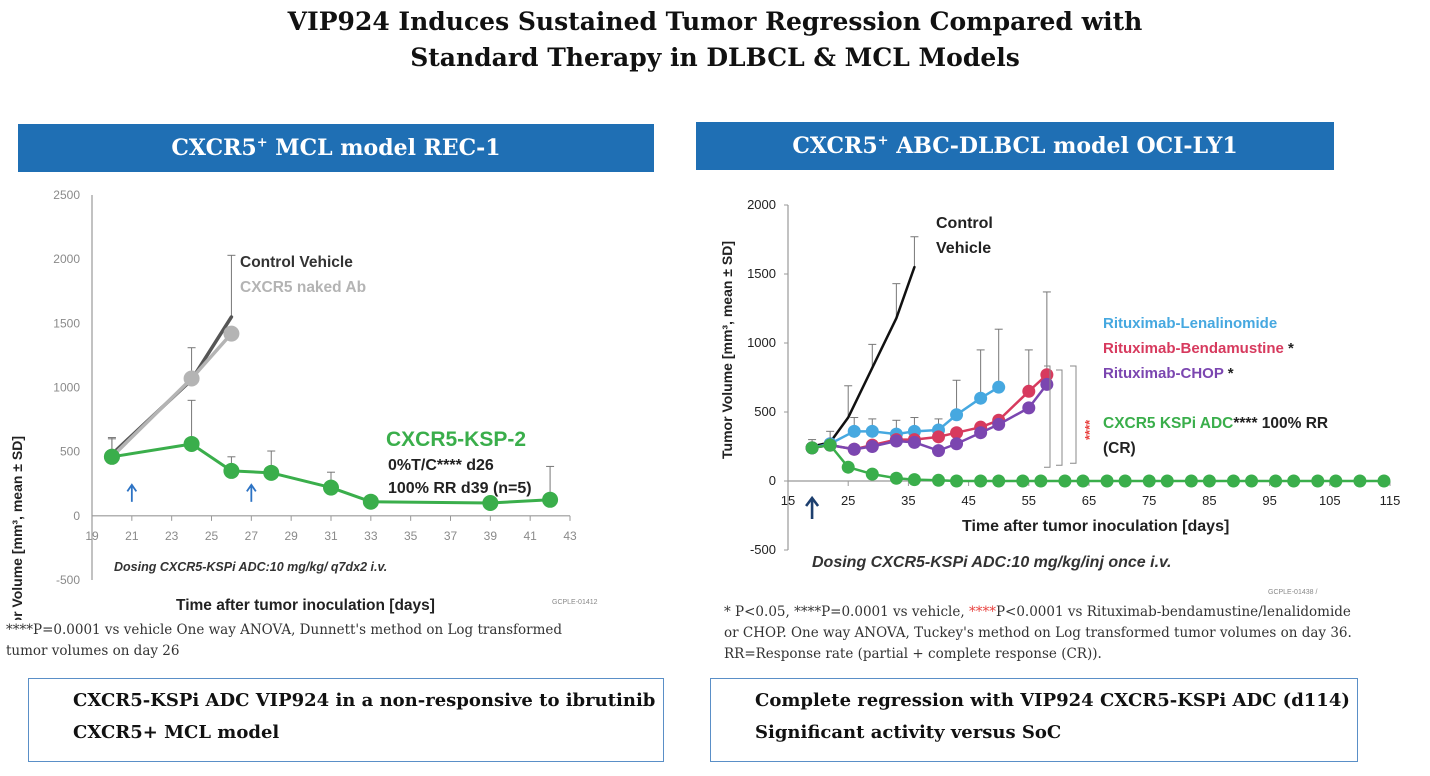  I want to click on x-tick-label: 115, so click(1390, 500).